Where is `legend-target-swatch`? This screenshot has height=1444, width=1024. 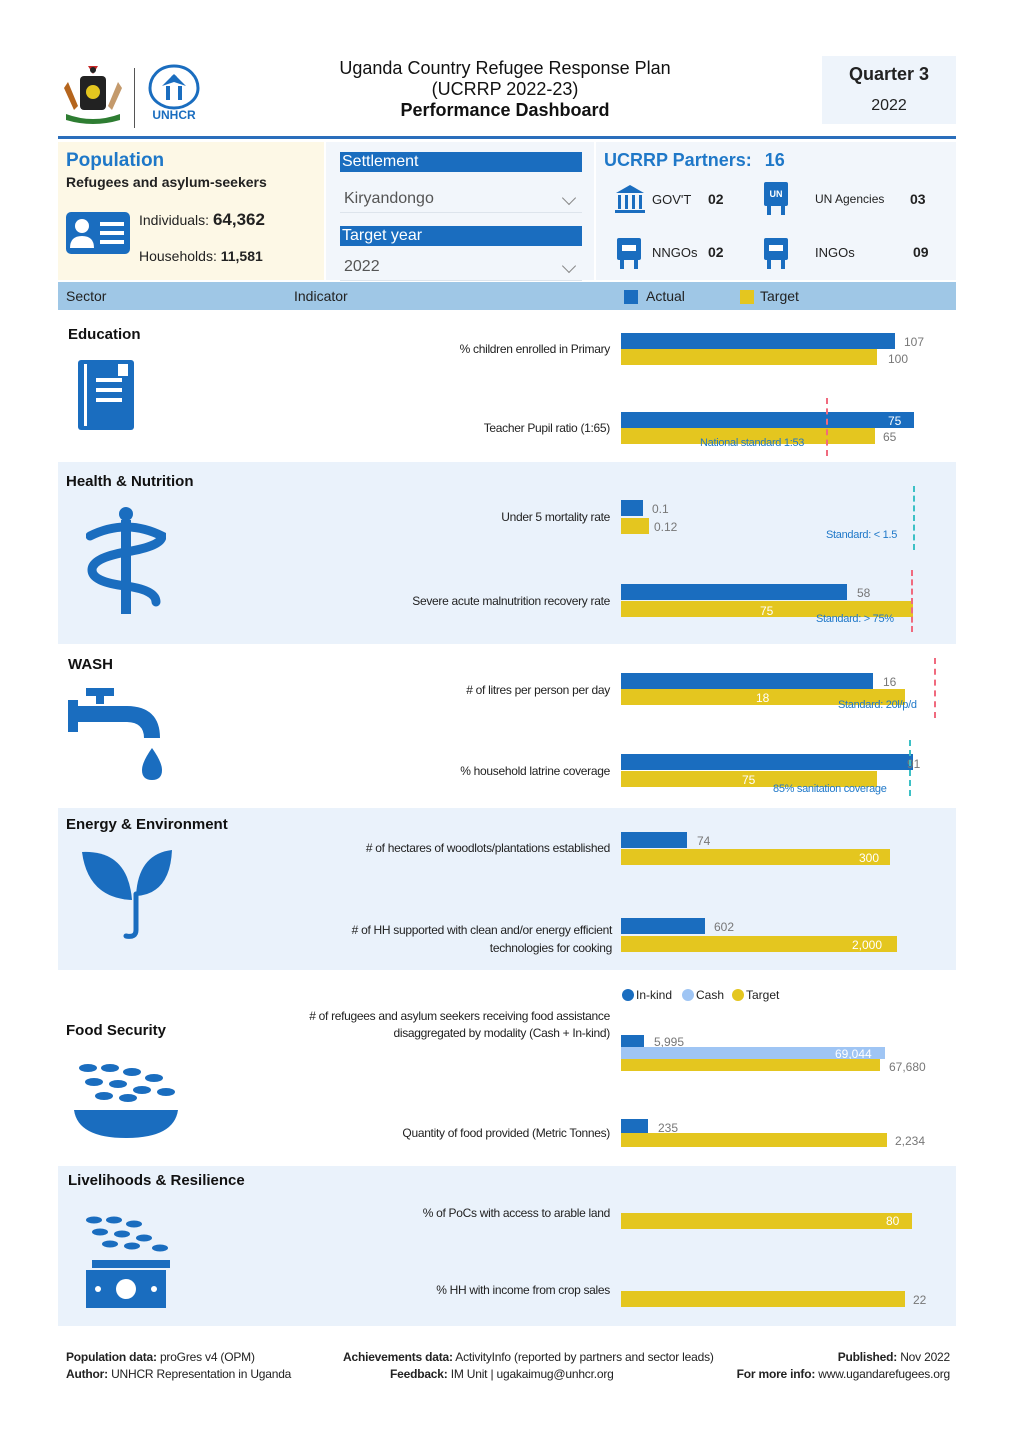 legend-target-swatch is located at coordinates (747, 297).